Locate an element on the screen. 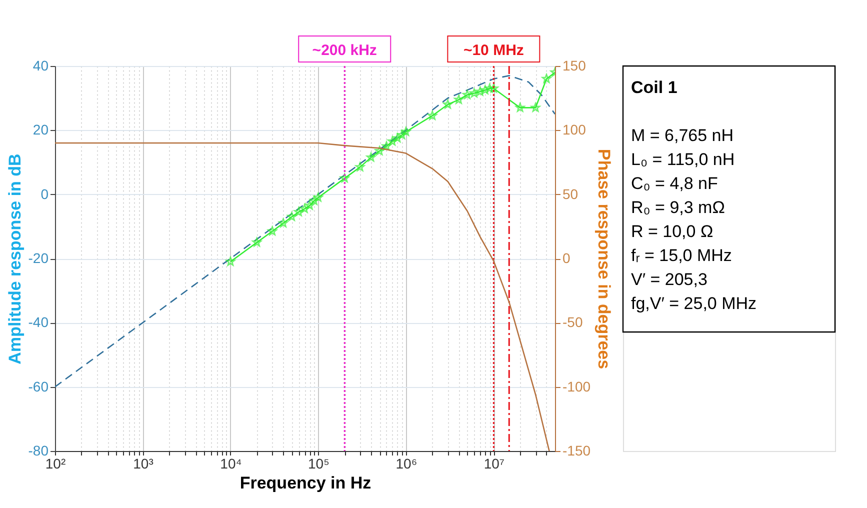 The height and width of the screenshot is (508, 867). ref-line-label: ~10 MHz is located at coordinates (493, 50).